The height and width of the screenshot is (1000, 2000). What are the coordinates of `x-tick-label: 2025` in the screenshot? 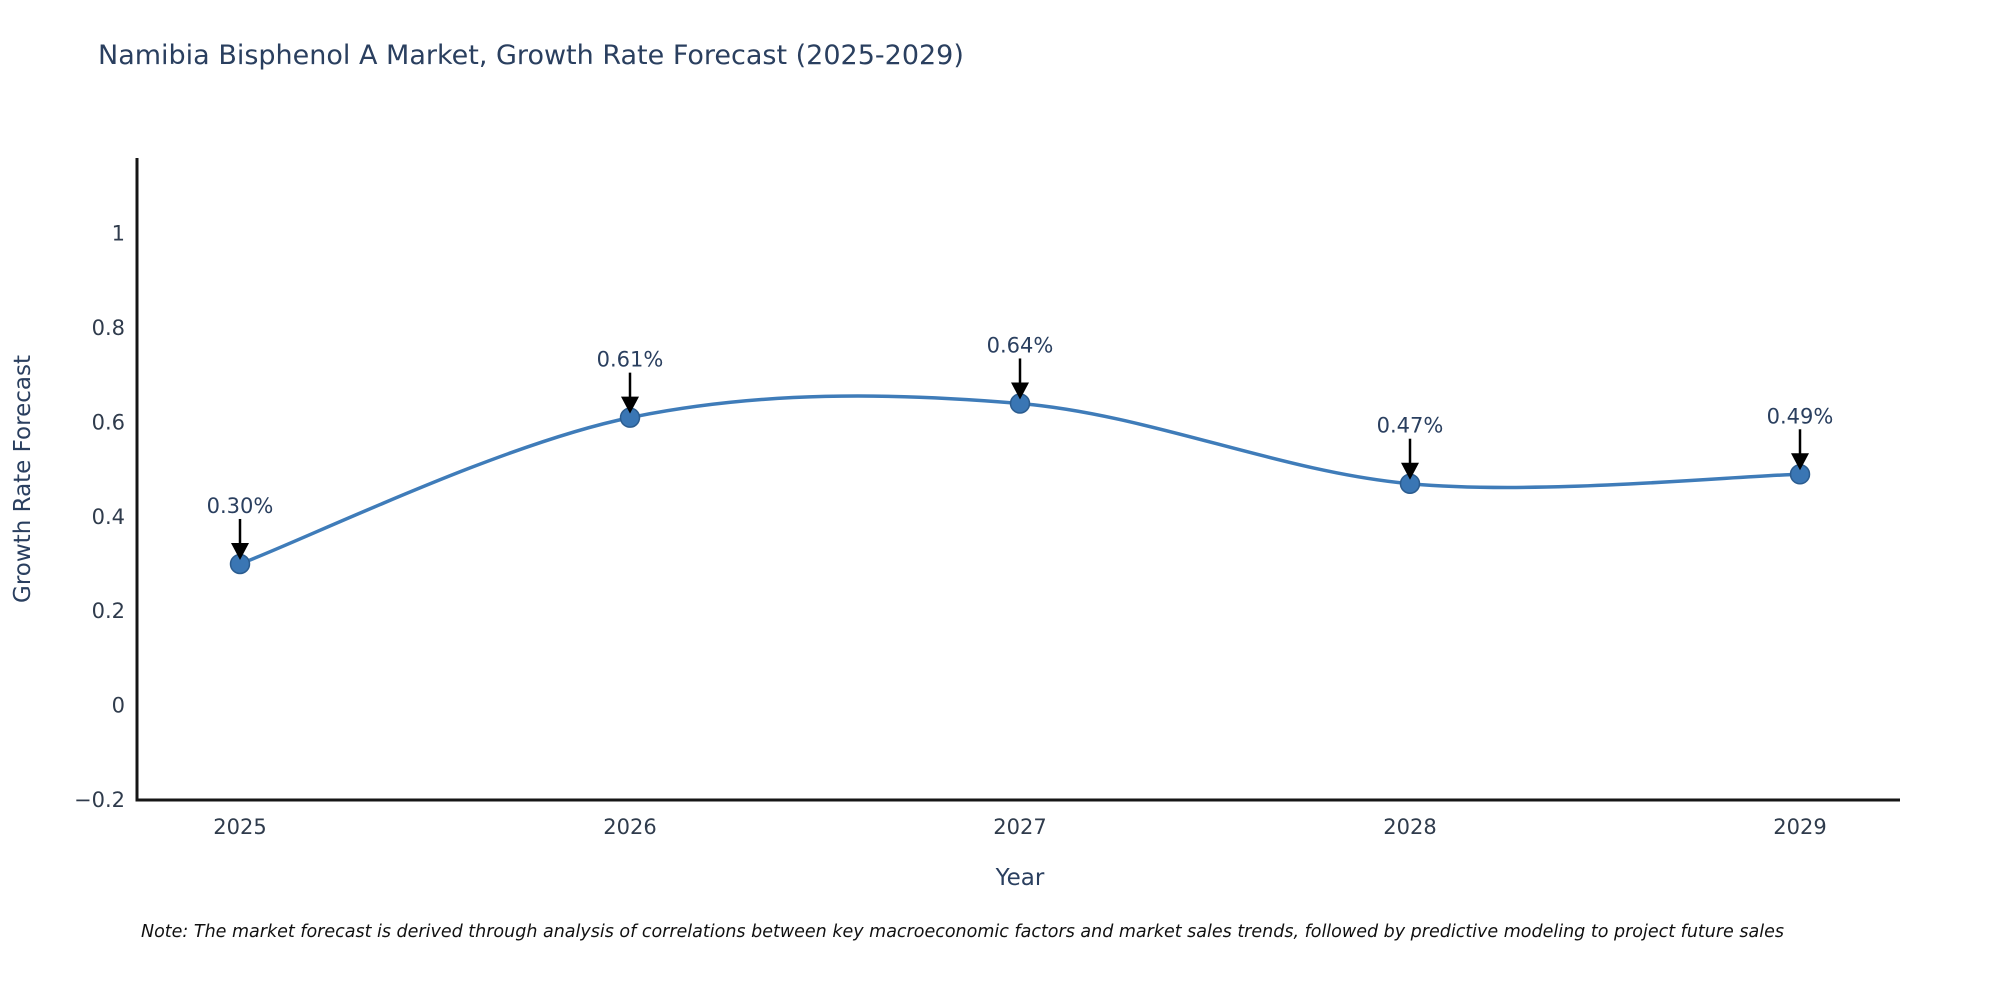 It's located at (239, 827).